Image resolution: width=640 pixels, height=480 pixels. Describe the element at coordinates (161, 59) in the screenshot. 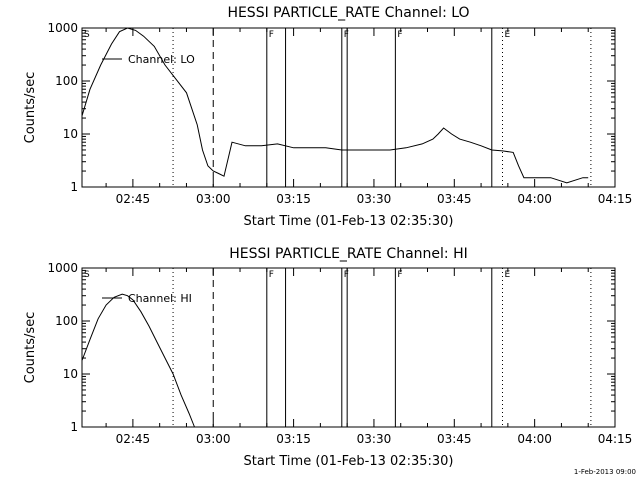

I see `legend-label: Channel: LO` at that location.